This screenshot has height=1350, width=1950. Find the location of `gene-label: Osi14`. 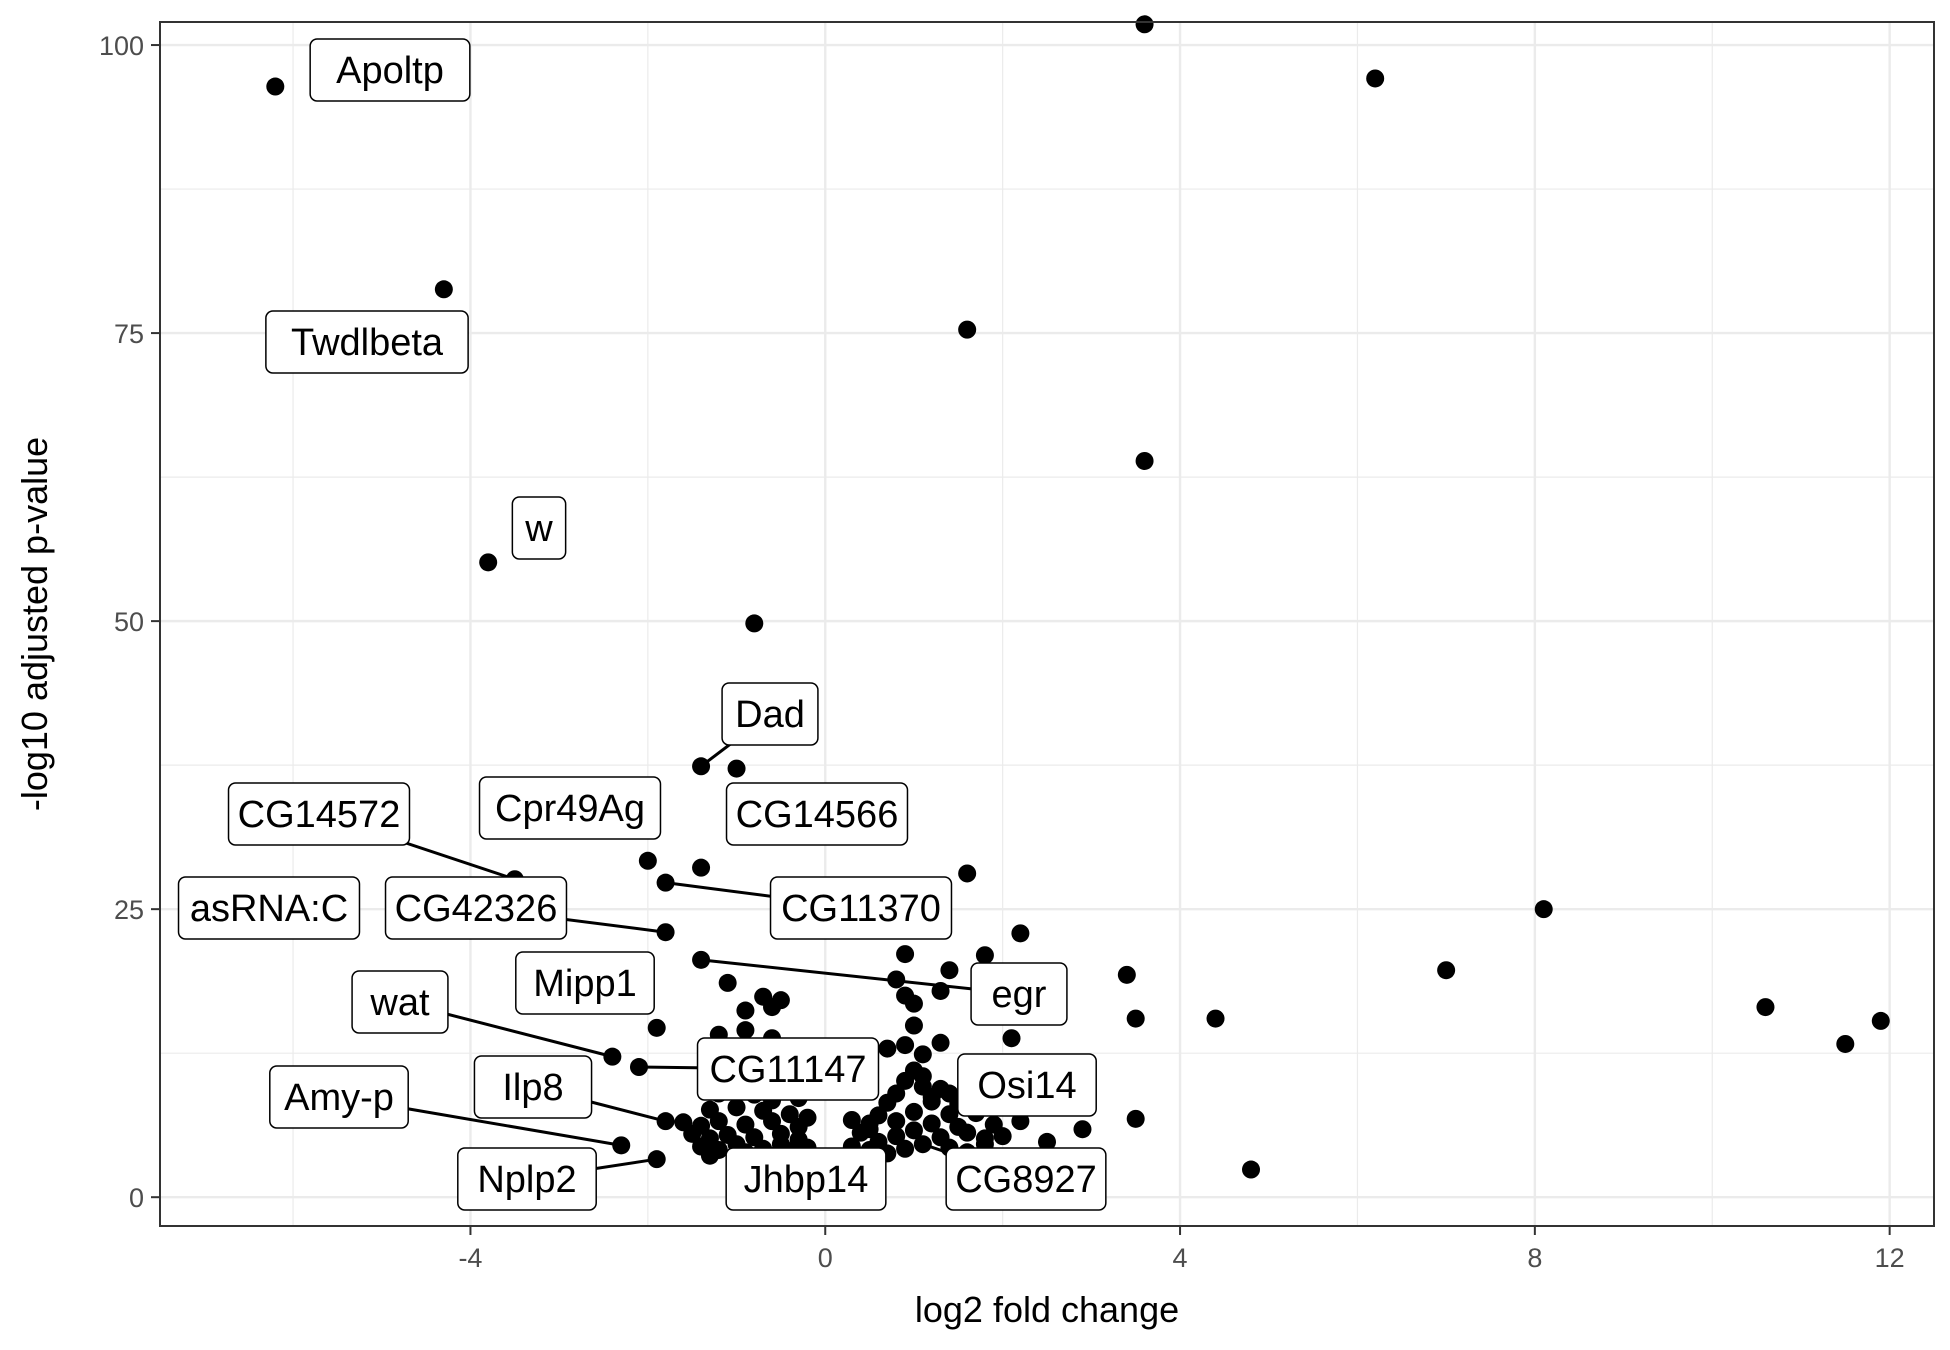

gene-label: Osi14 is located at coordinates (1027, 1085).